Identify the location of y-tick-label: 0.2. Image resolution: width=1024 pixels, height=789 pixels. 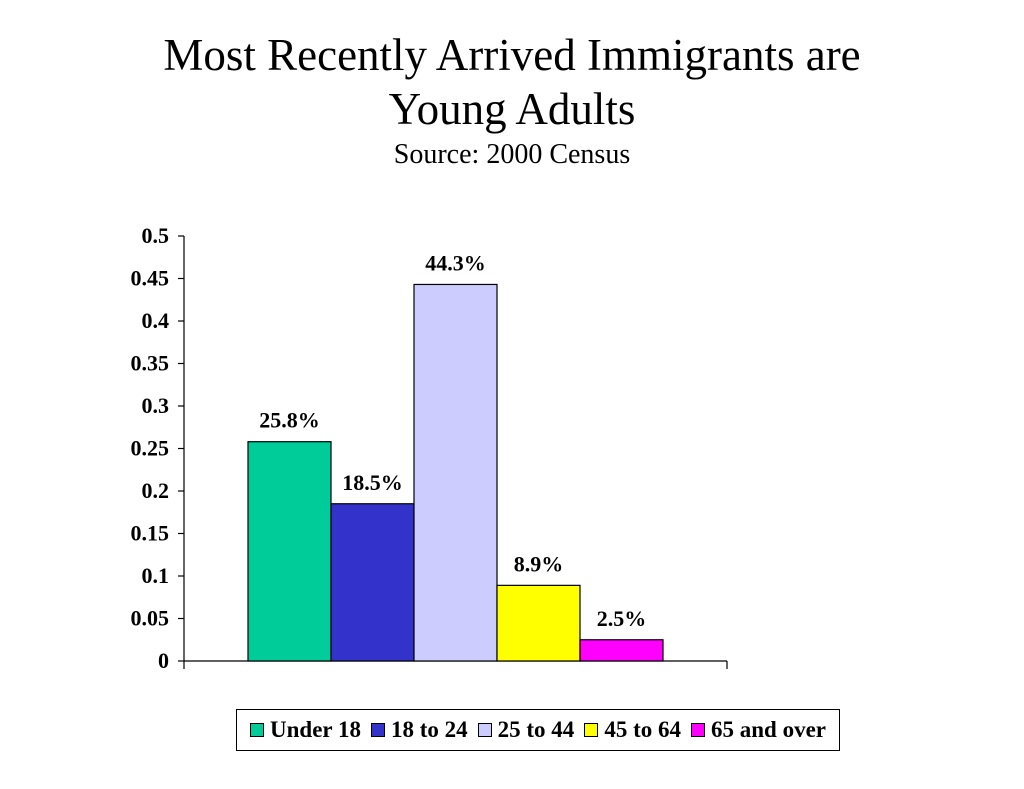
(156, 490).